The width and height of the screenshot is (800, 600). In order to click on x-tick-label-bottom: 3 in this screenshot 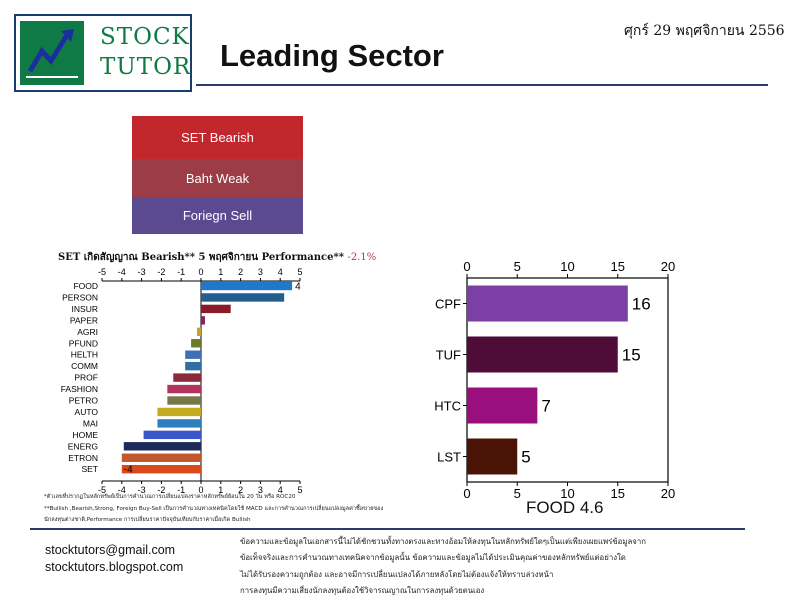, I will do `click(260, 490)`.